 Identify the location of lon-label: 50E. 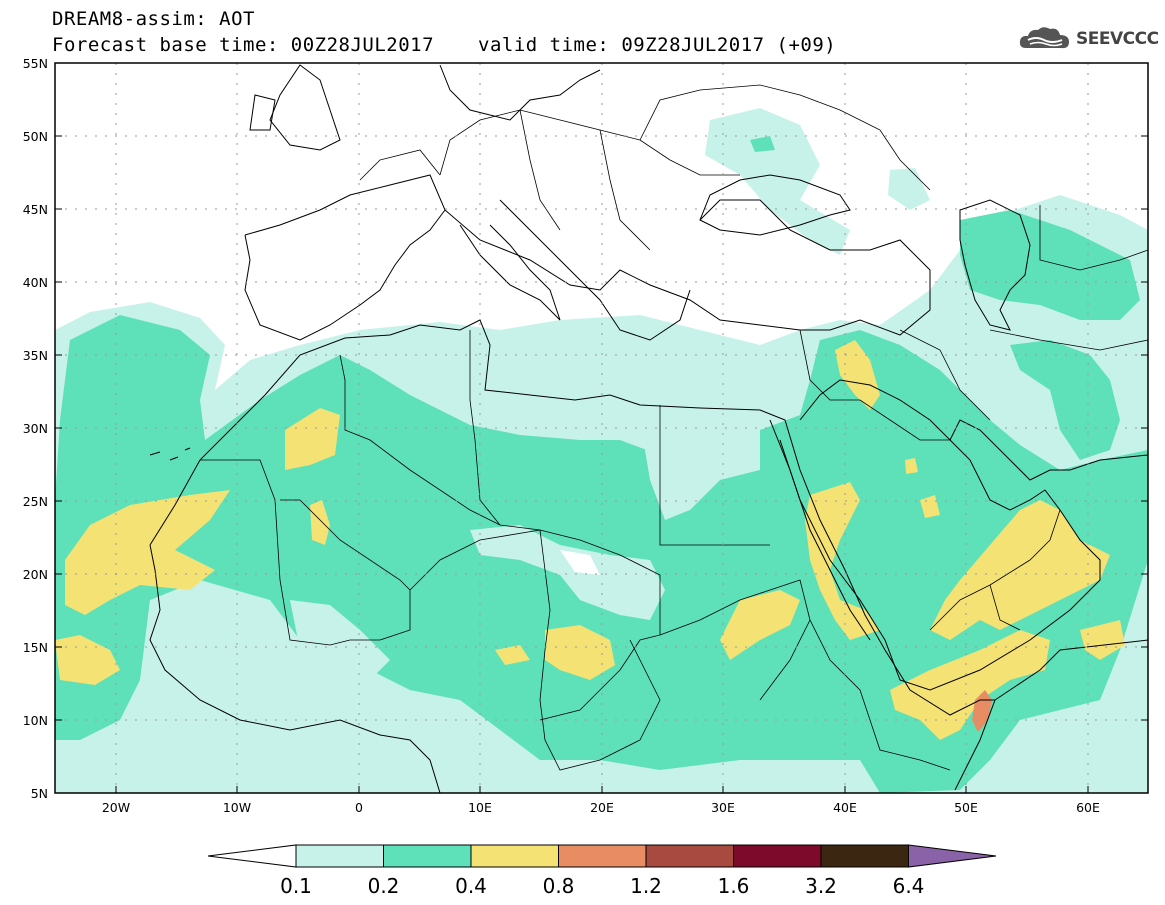
(966, 807).